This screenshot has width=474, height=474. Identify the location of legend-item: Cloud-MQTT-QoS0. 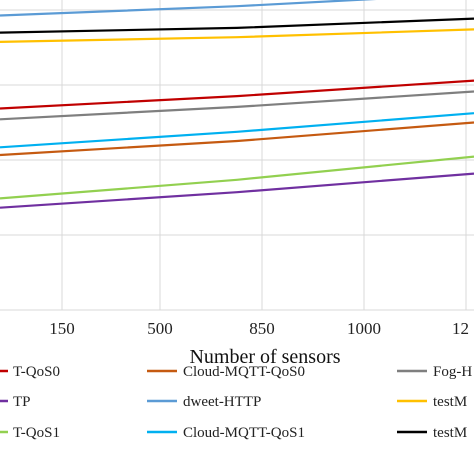
(226, 372).